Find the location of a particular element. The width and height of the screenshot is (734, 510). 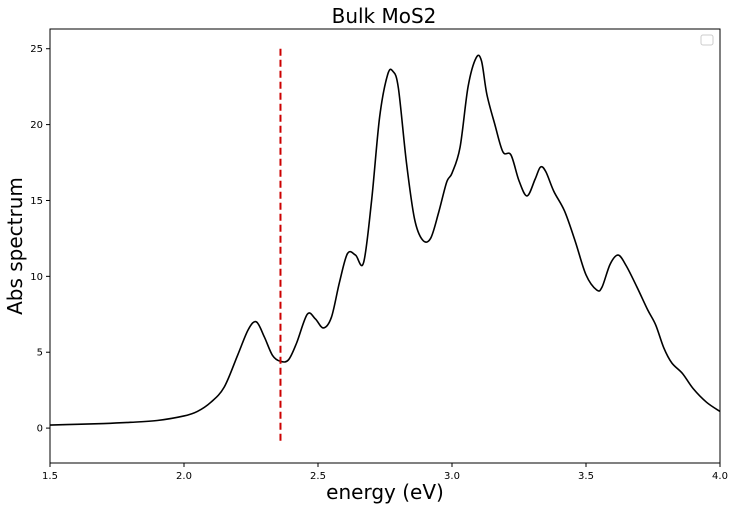

x-tick-label: 3.5 is located at coordinates (586, 476).